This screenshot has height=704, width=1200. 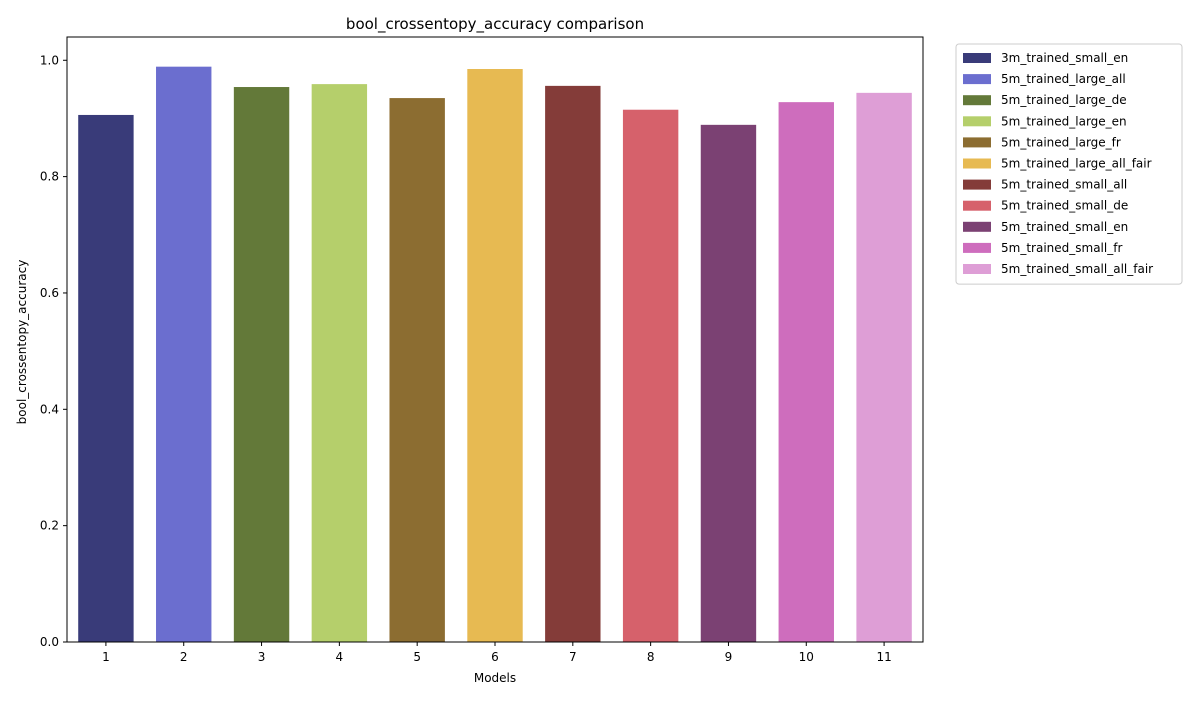 What do you see at coordinates (1064, 121) in the screenshot?
I see `legend-label: 5m_trained_large_en` at bounding box center [1064, 121].